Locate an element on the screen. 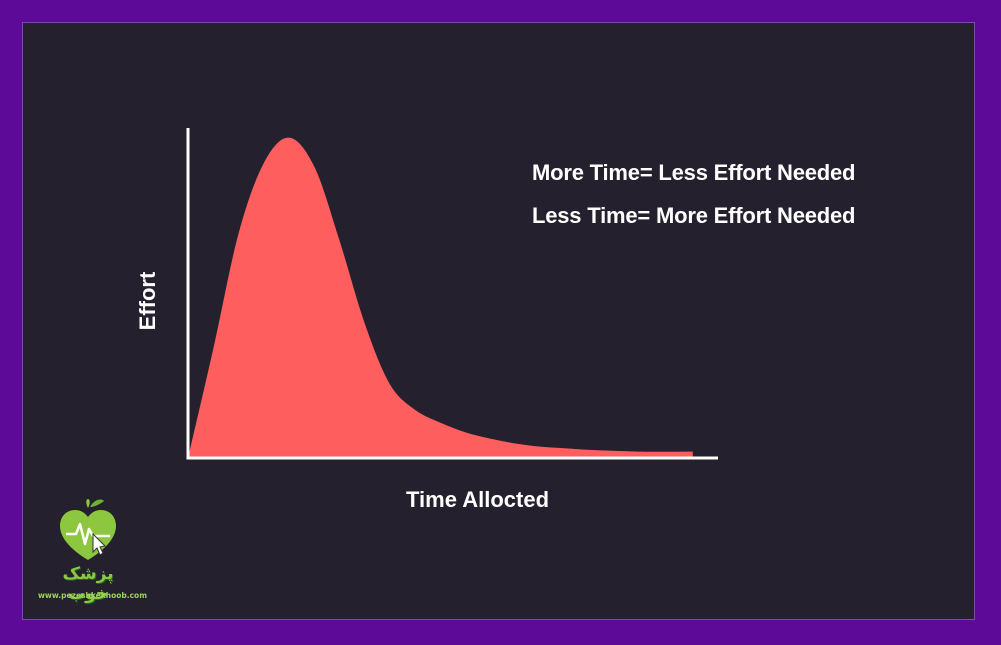 This screenshot has height=645, width=1001. x-axis-label: Time Allocted is located at coordinates (478, 499).